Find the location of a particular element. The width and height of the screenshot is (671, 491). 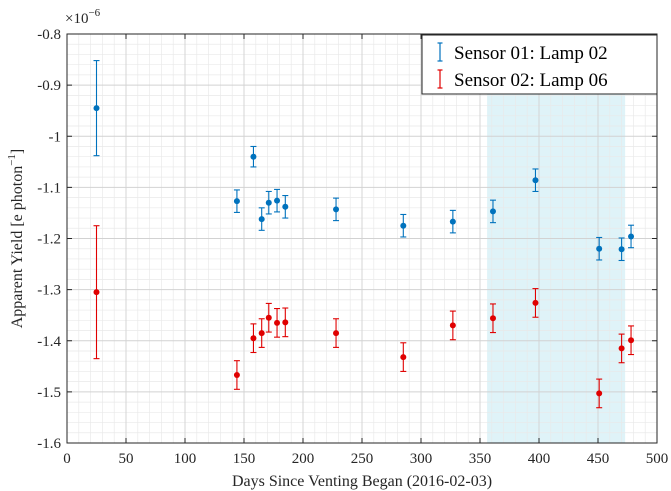

x-axis-label: Days Since Venting Began (2016-02-03) is located at coordinates (362, 481).